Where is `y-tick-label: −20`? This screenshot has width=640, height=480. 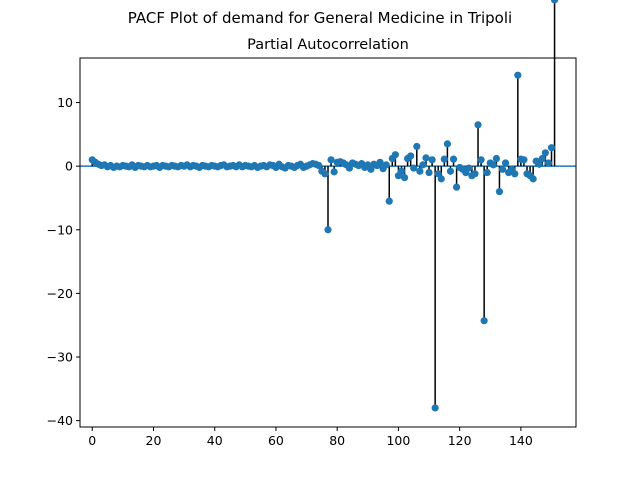 y-tick-label: −20 is located at coordinates (60, 293).